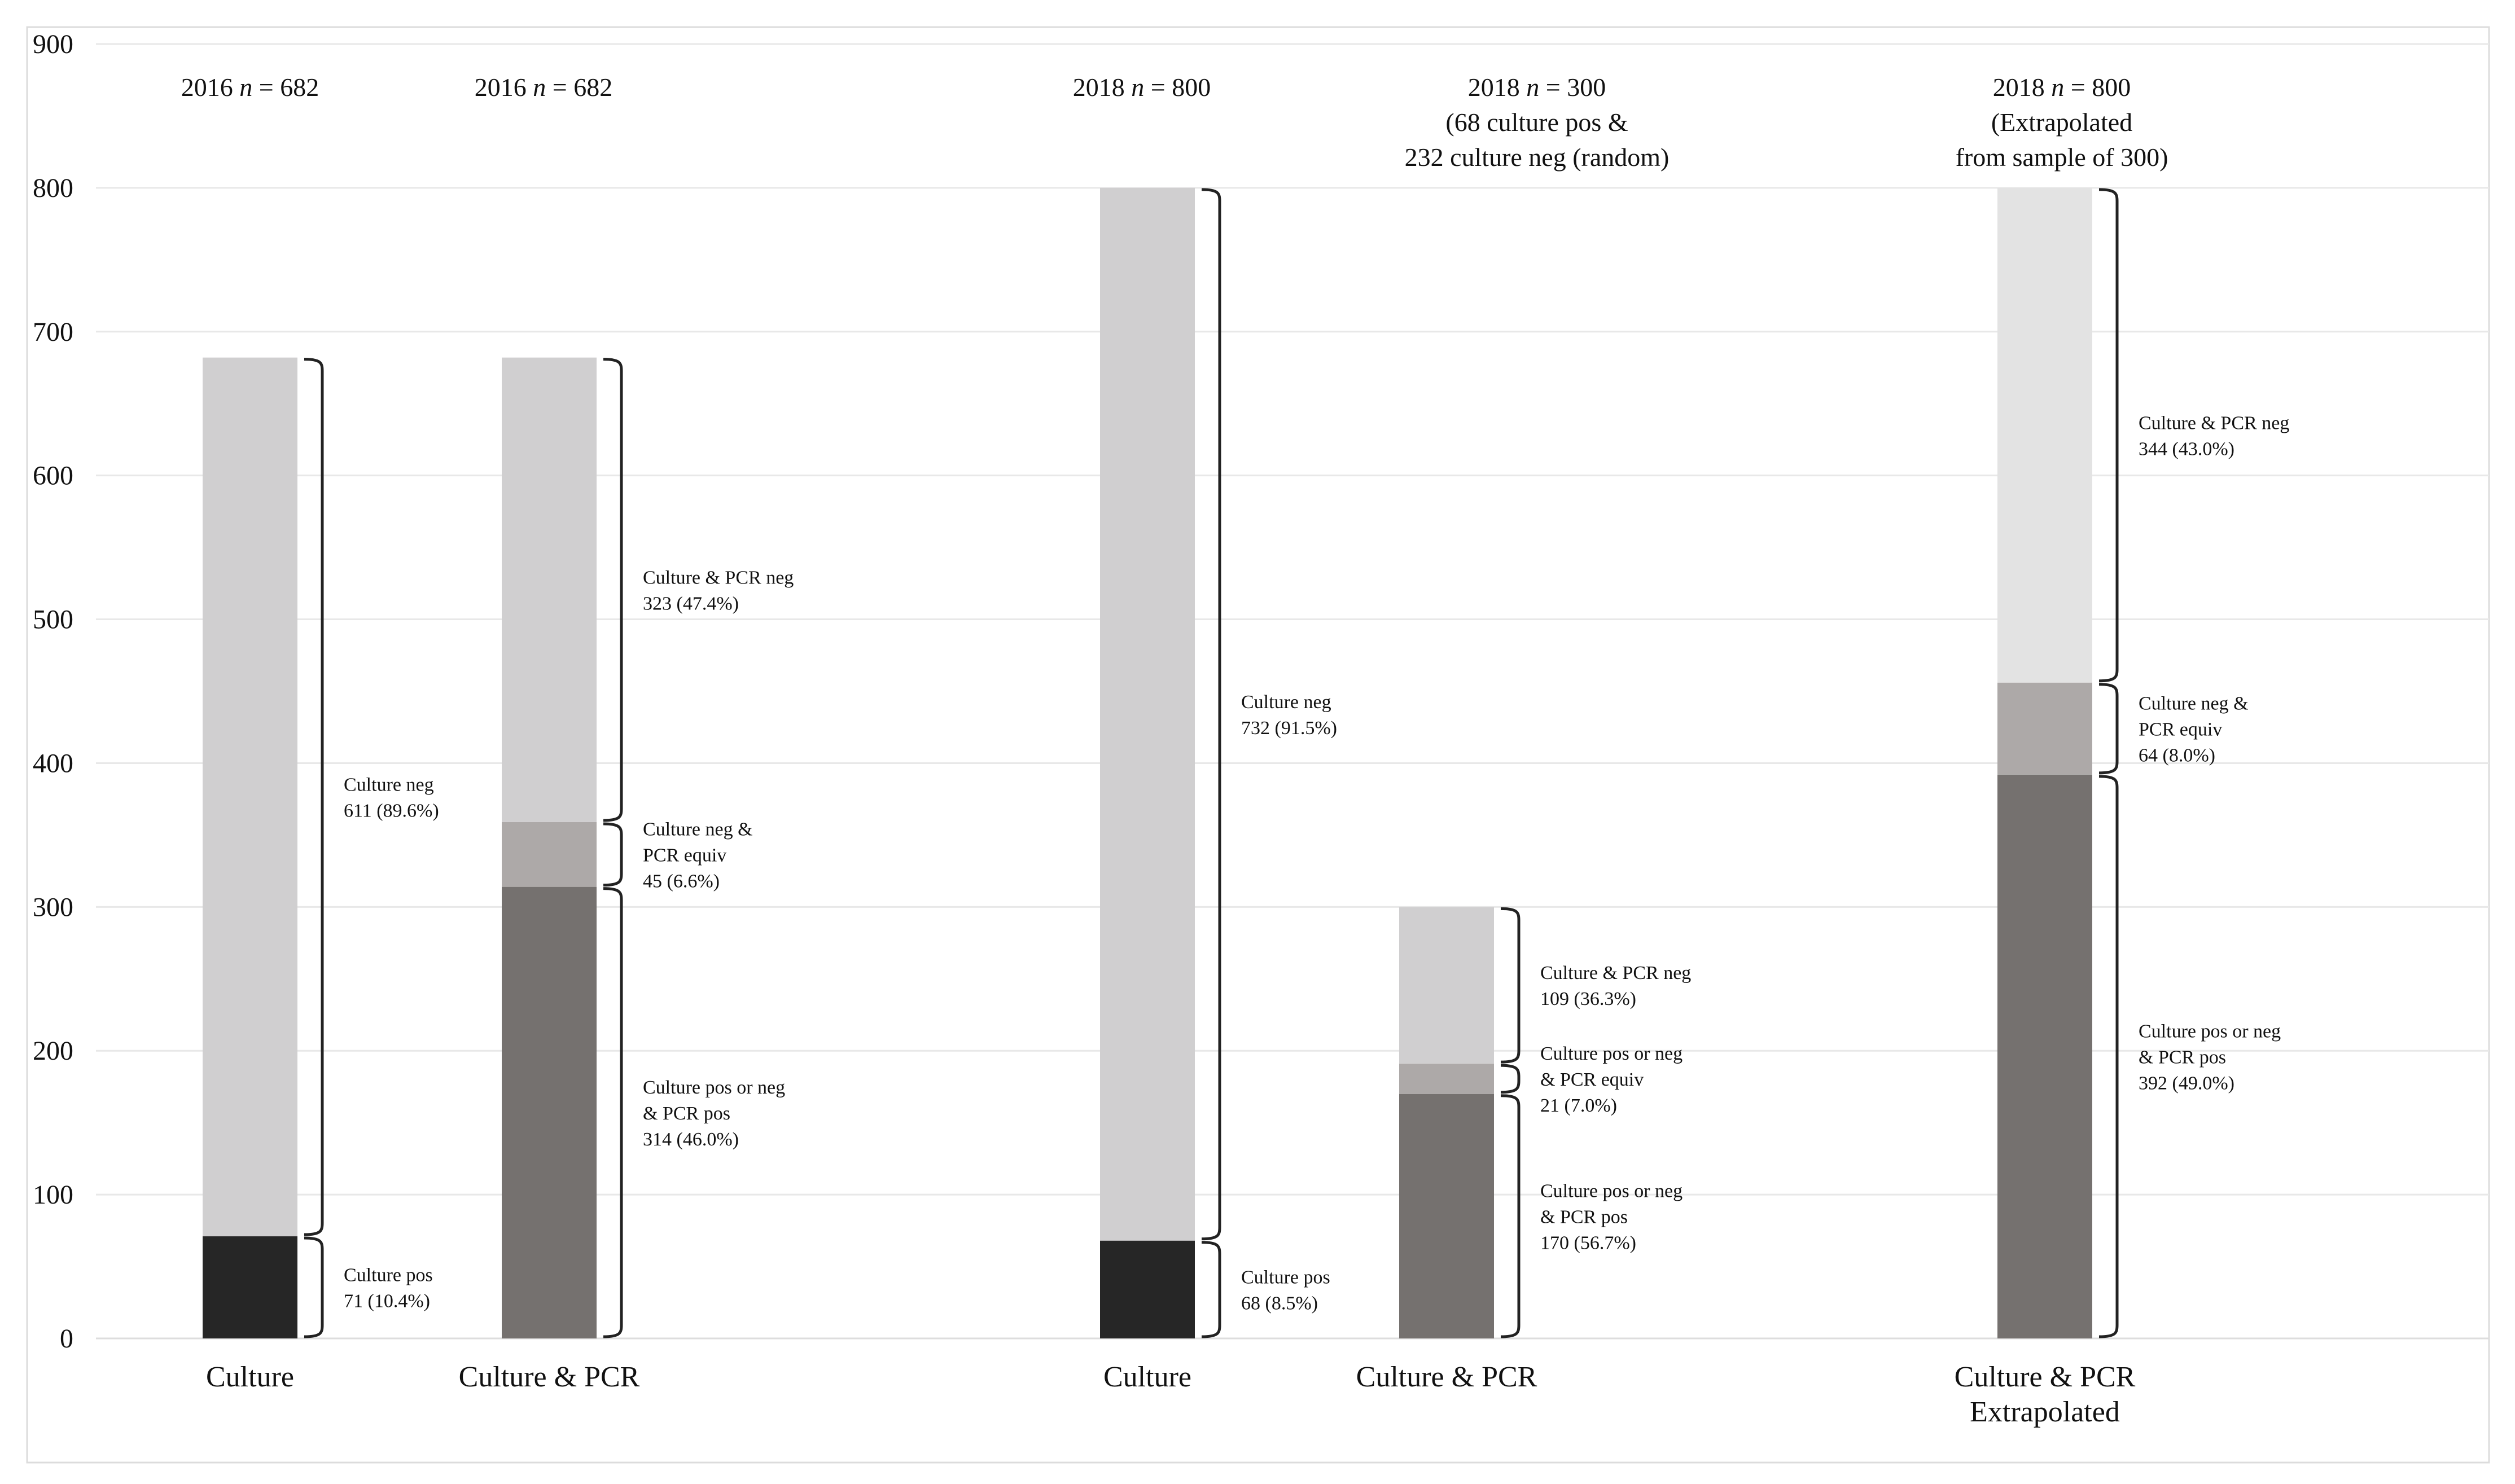 Image resolution: width=2515 pixels, height=1484 pixels. I want to click on segment-label: 732 (91.5%), so click(1289, 728).